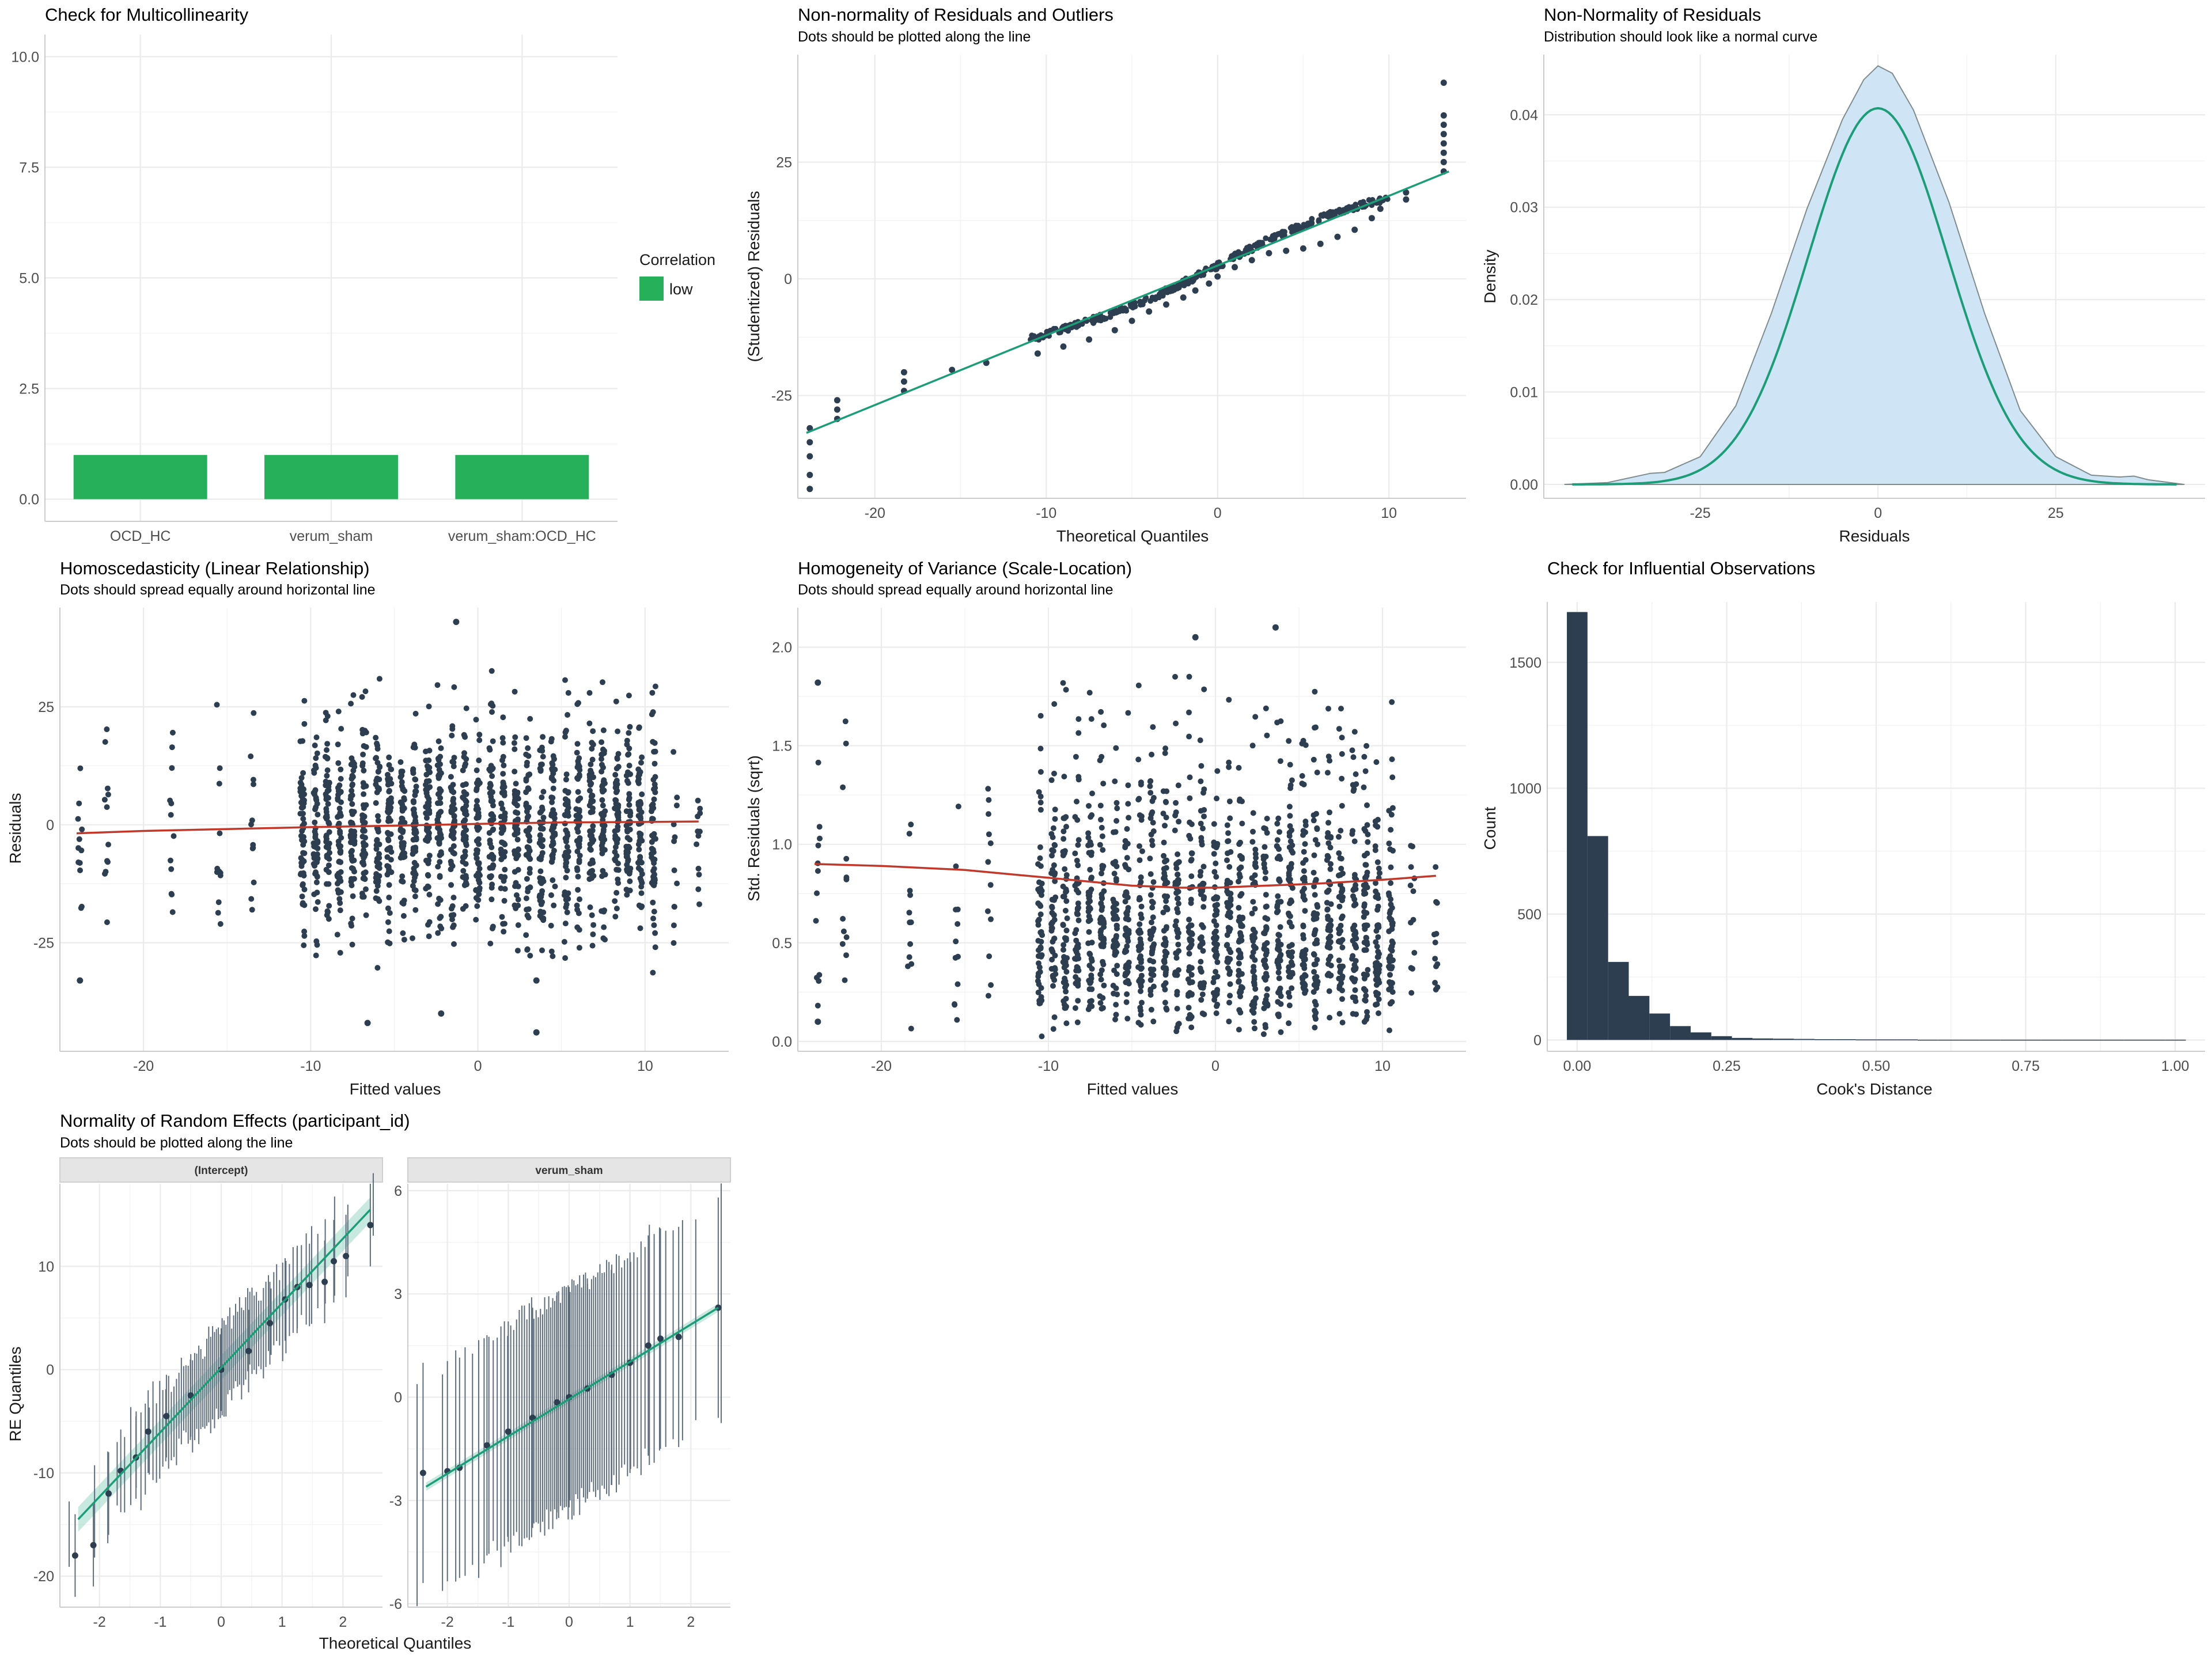  Describe the element at coordinates (416, 786) in the screenshot. I see `lin-point-c14` at that location.